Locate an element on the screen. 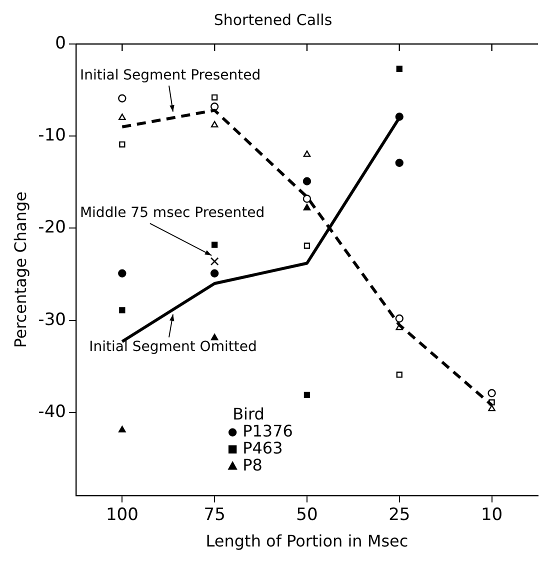 The height and width of the screenshot is (564, 560). legend-label: P463 is located at coordinates (262, 448).